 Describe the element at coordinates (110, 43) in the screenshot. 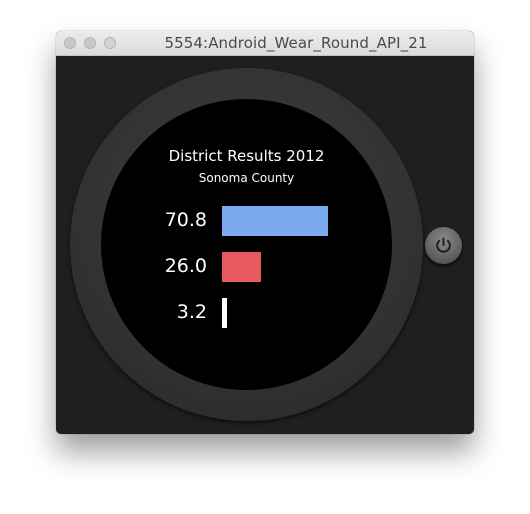

I see `zoom-window-button` at that location.